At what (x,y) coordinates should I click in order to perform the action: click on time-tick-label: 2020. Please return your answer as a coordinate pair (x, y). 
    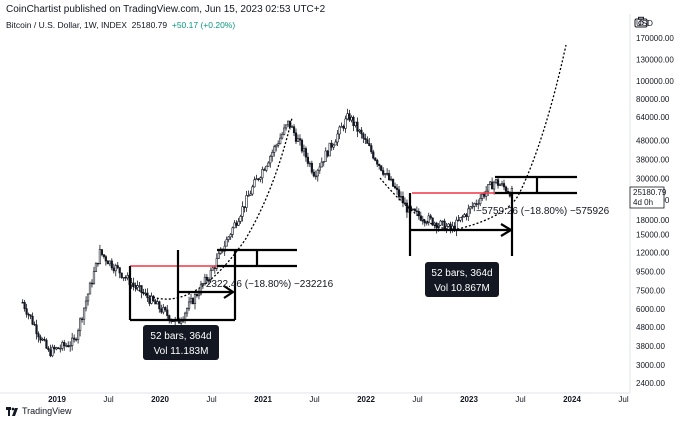
    Looking at the image, I should click on (160, 399).